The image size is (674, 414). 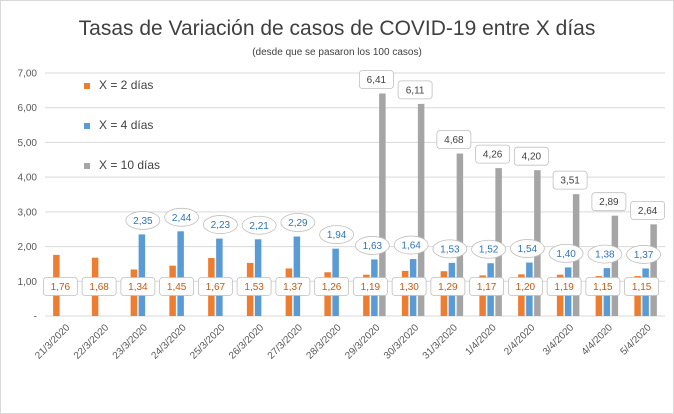 What do you see at coordinates (28, 143) in the screenshot?
I see `y-tick-label: 5,00` at bounding box center [28, 143].